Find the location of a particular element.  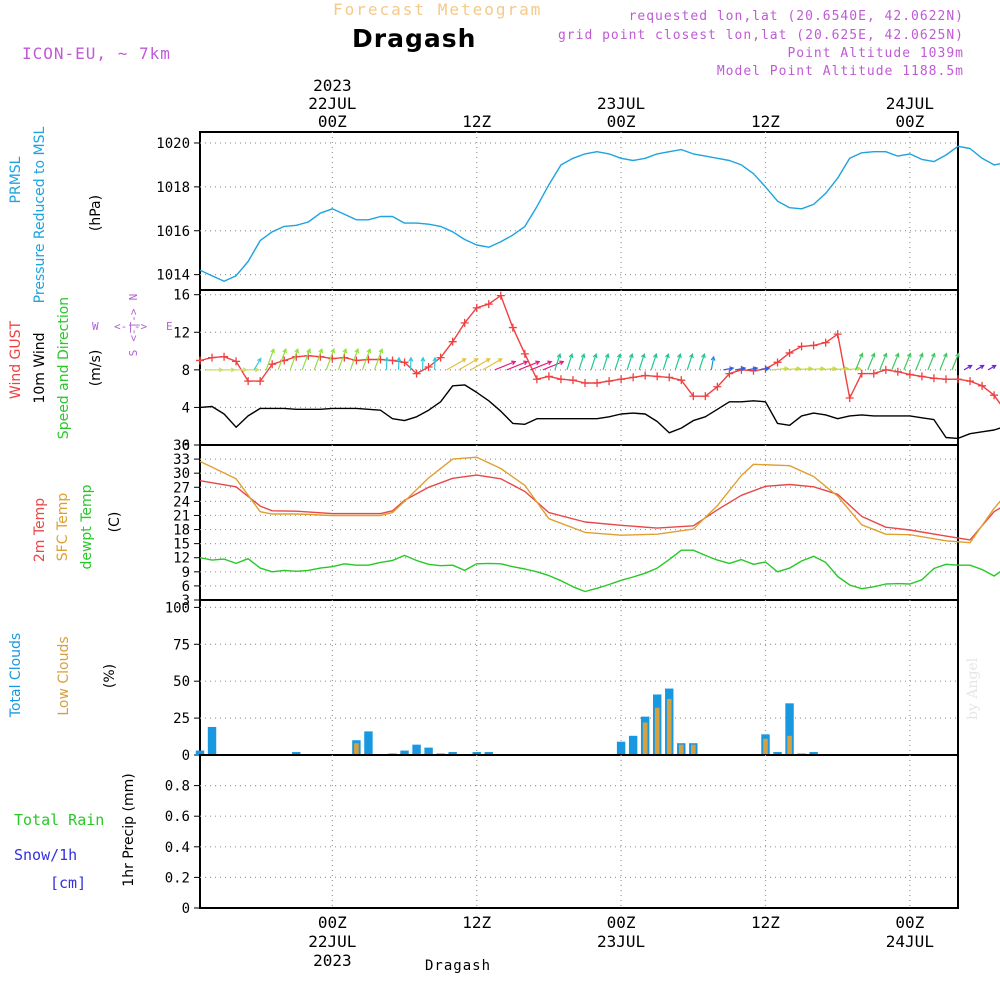

compass-east: E is located at coordinates (169, 326).